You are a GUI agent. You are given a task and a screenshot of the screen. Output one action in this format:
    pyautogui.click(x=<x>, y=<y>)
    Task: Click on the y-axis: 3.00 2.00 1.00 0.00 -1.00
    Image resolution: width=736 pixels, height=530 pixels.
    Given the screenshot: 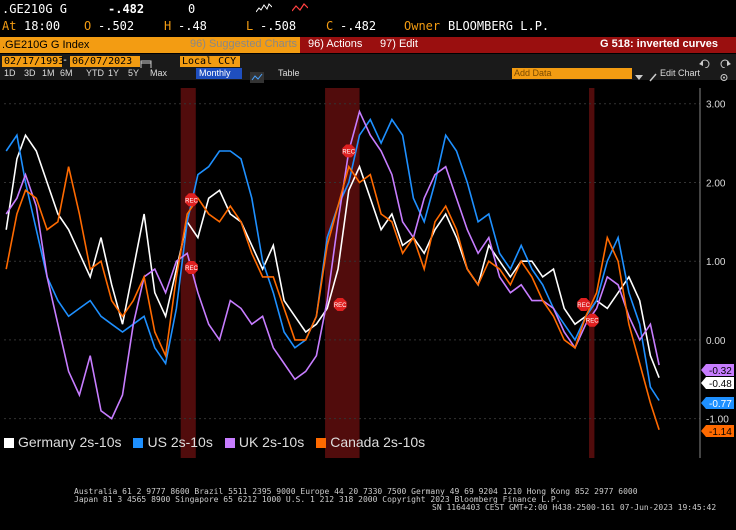 What is the action you would take?
    pyautogui.click(x=714, y=273)
    